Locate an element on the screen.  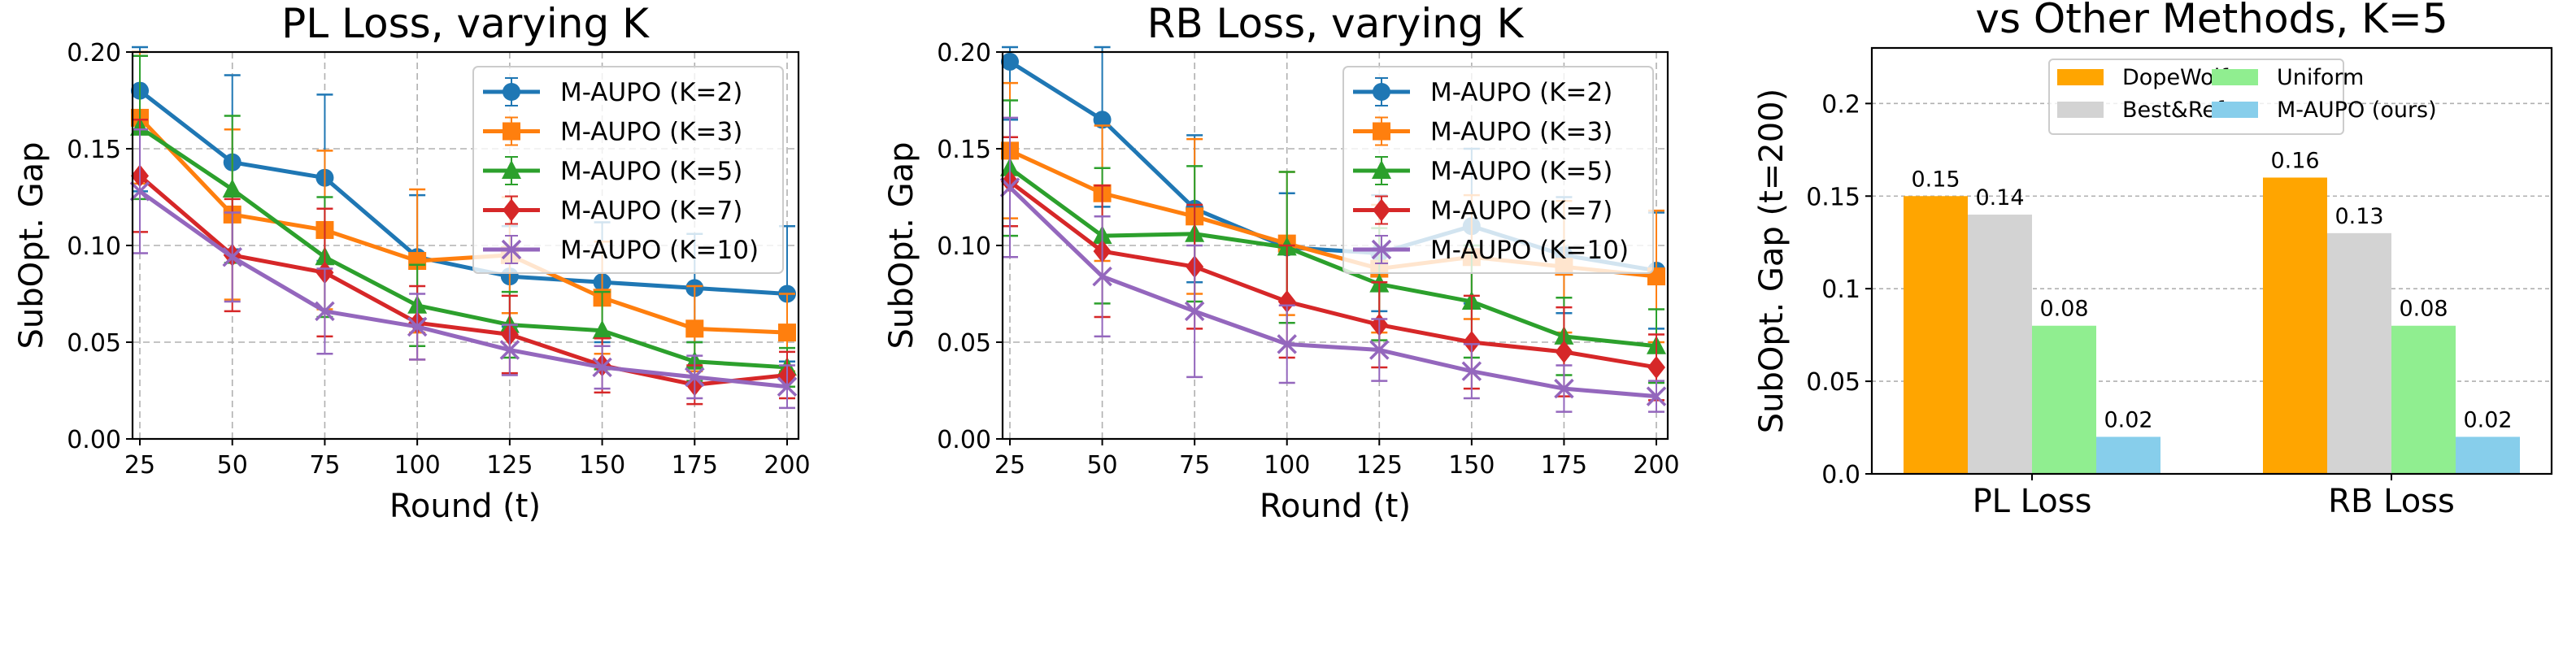
x-tick-label: RB Loss is located at coordinates (2392, 501).